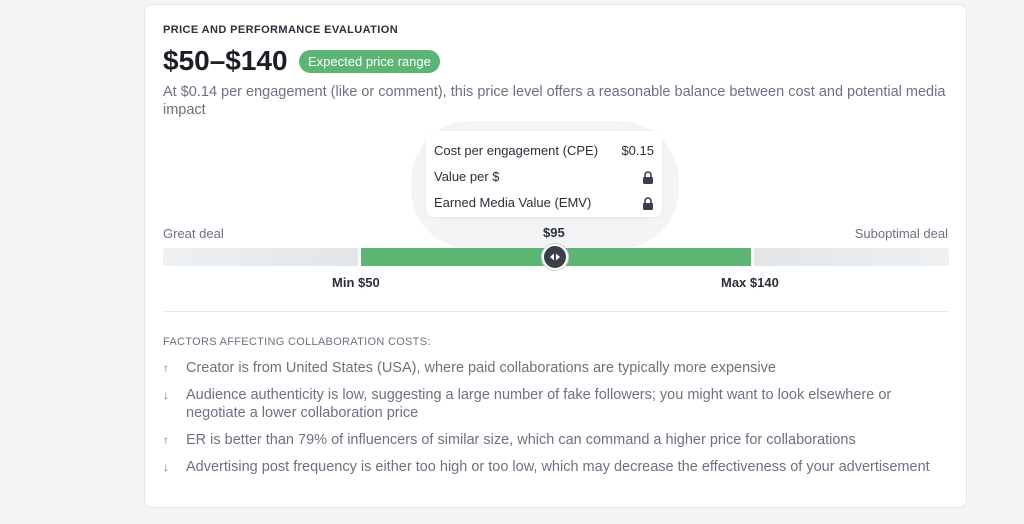  Describe the element at coordinates (297, 342) in the screenshot. I see `factors-title: FACTORS AFFECTING COLLABORATION COSTS:` at that location.